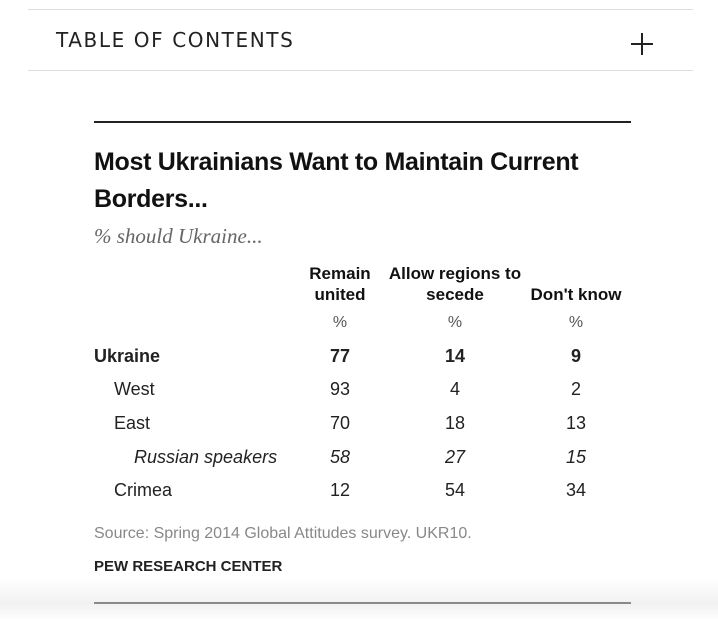 The image size is (718, 621). Describe the element at coordinates (362, 603) in the screenshot. I see `figure-bottom-rule` at that location.